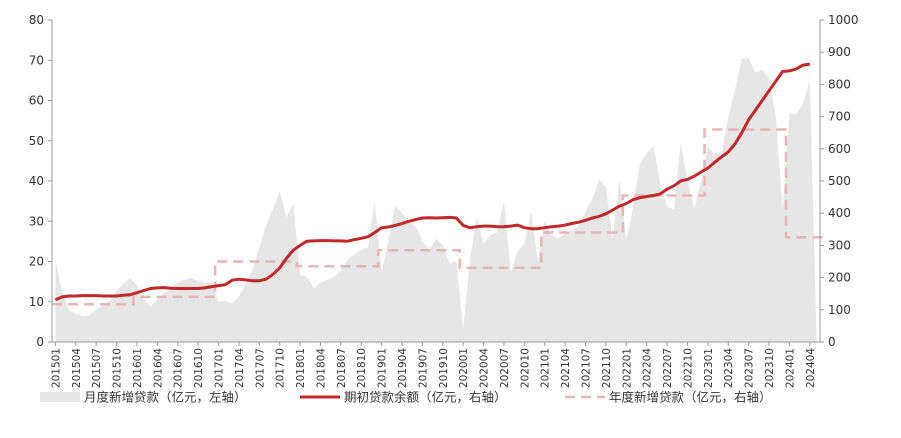 This screenshot has height=438, width=901. Describe the element at coordinates (36, 302) in the screenshot. I see `left-tick-label: 10` at that location.